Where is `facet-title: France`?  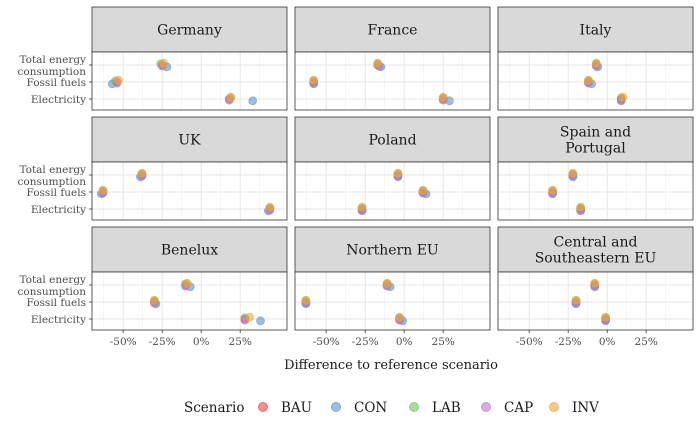
facet-title: France is located at coordinates (393, 31).